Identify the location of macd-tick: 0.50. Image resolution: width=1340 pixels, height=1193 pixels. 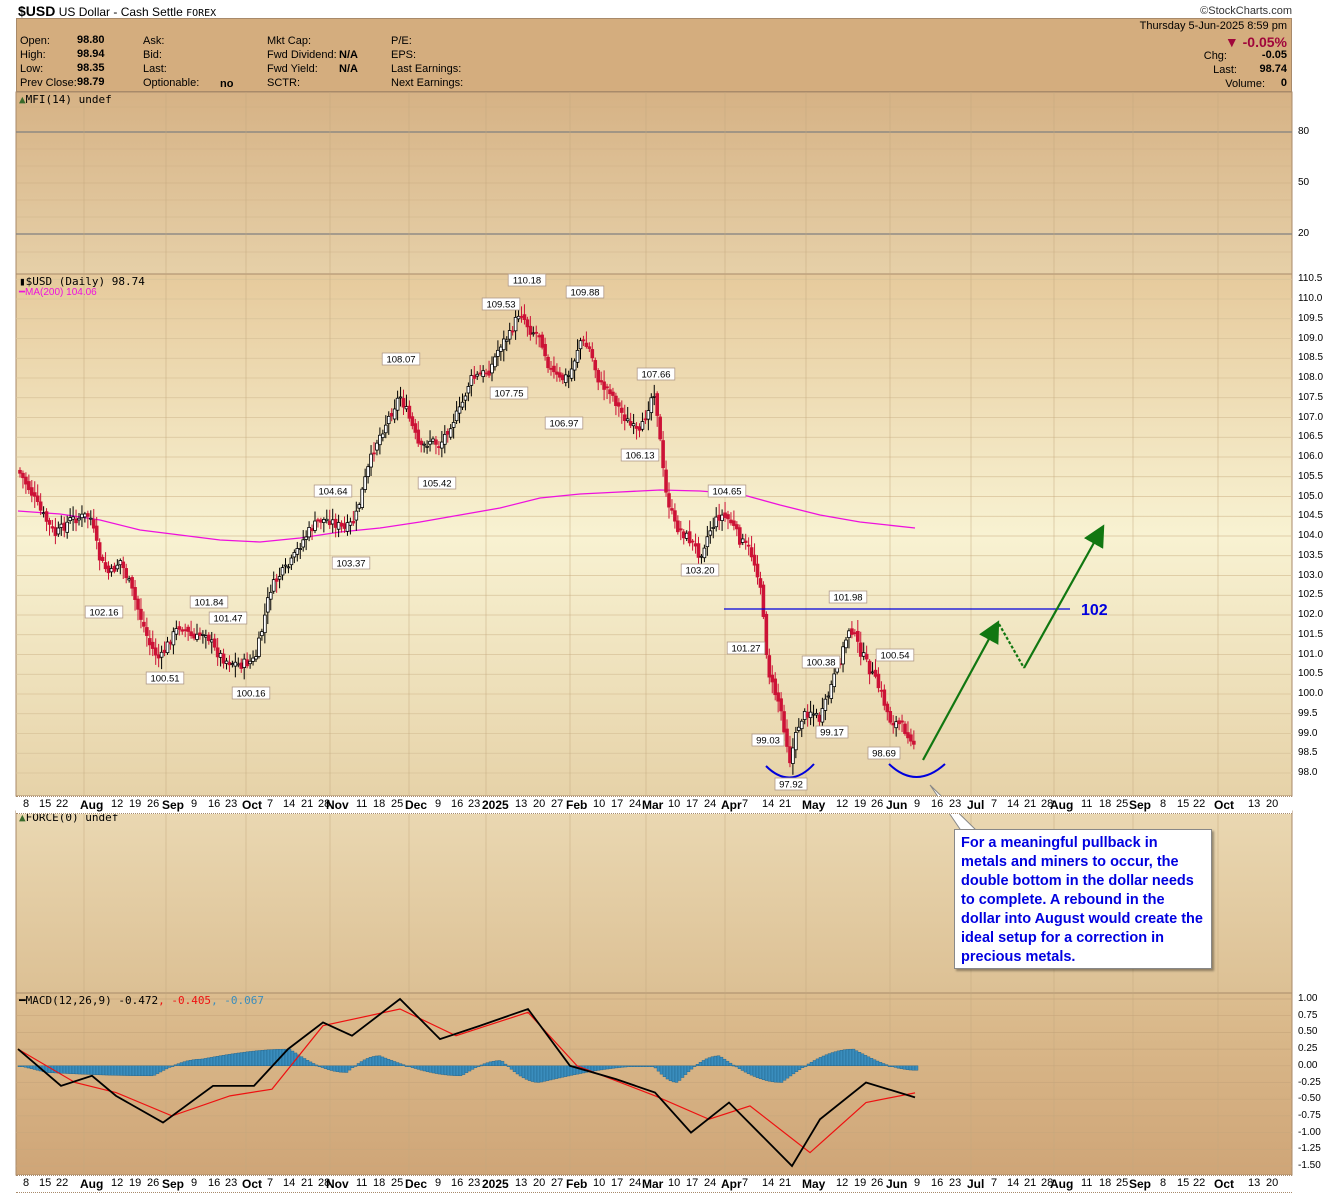
(1308, 1032).